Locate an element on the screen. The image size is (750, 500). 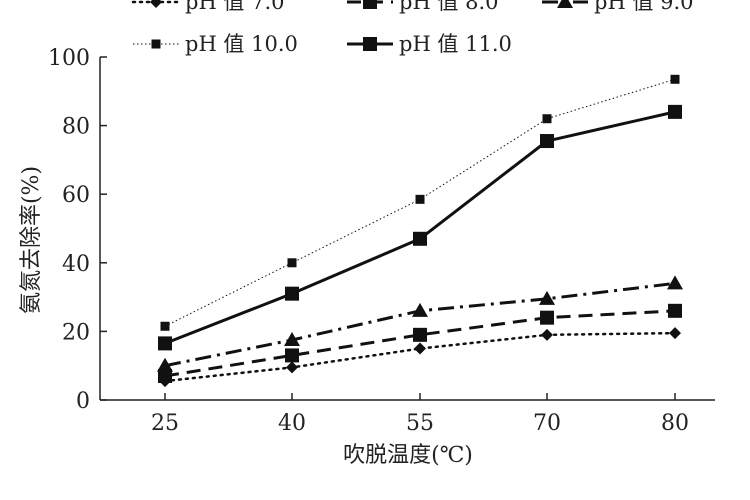
legend-item: pH 值 8.0 is located at coordinates (423, 7).